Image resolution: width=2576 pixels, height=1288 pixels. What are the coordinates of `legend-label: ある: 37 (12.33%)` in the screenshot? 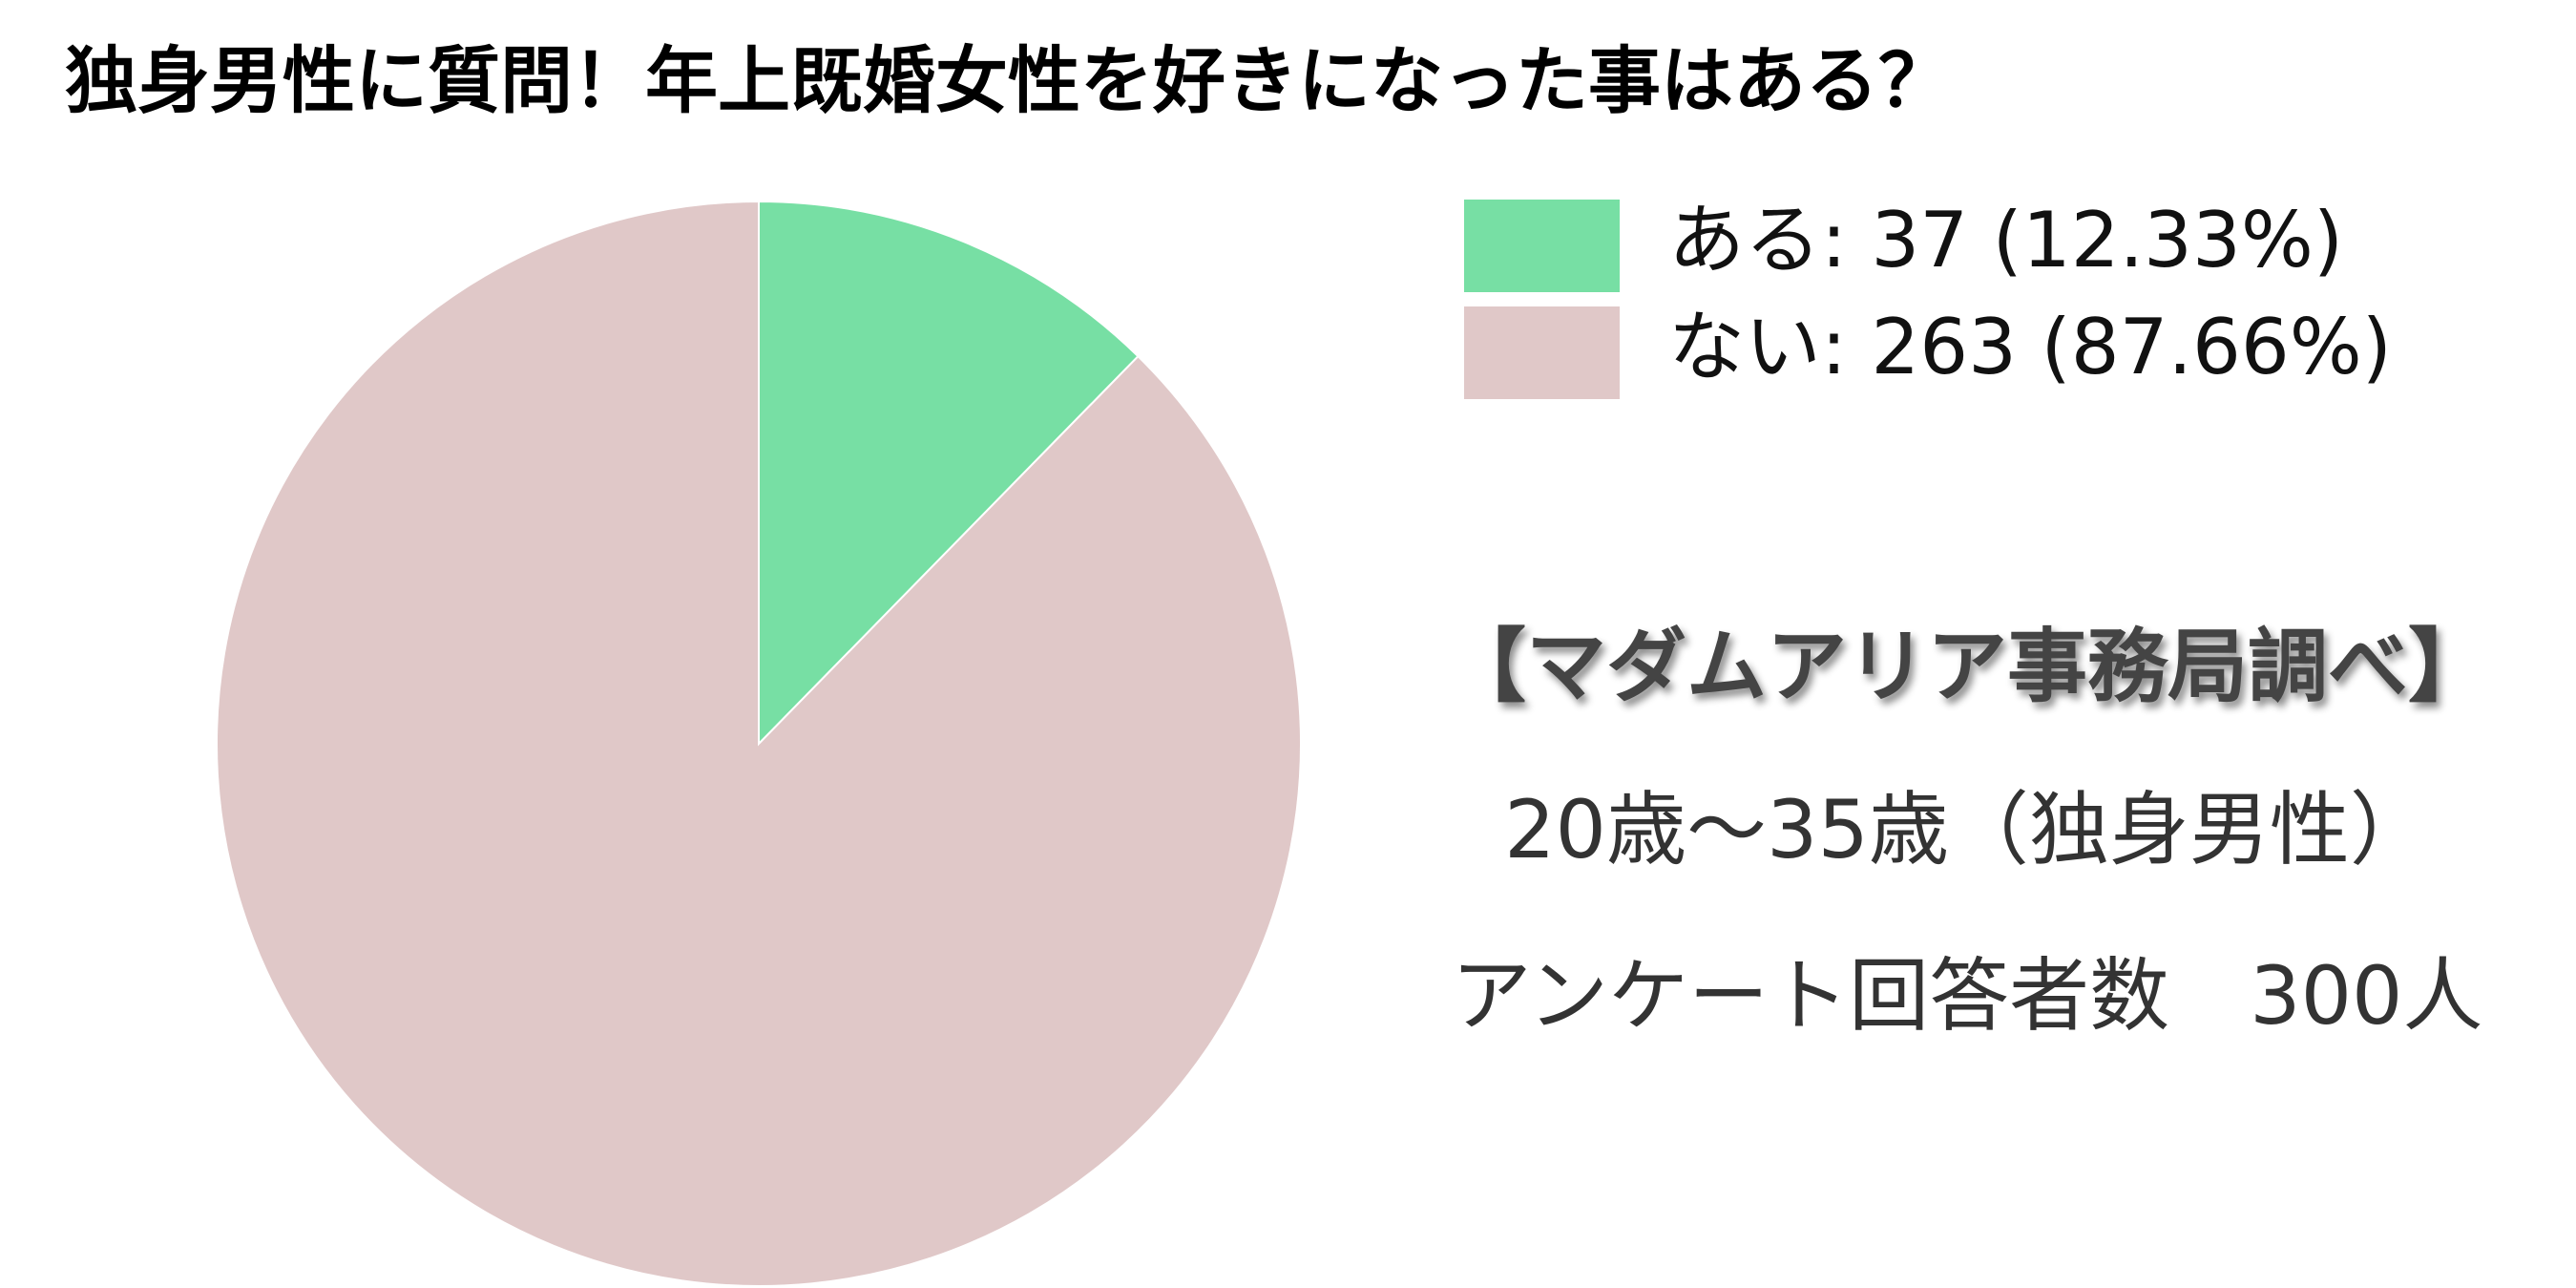 It's located at (2005, 240).